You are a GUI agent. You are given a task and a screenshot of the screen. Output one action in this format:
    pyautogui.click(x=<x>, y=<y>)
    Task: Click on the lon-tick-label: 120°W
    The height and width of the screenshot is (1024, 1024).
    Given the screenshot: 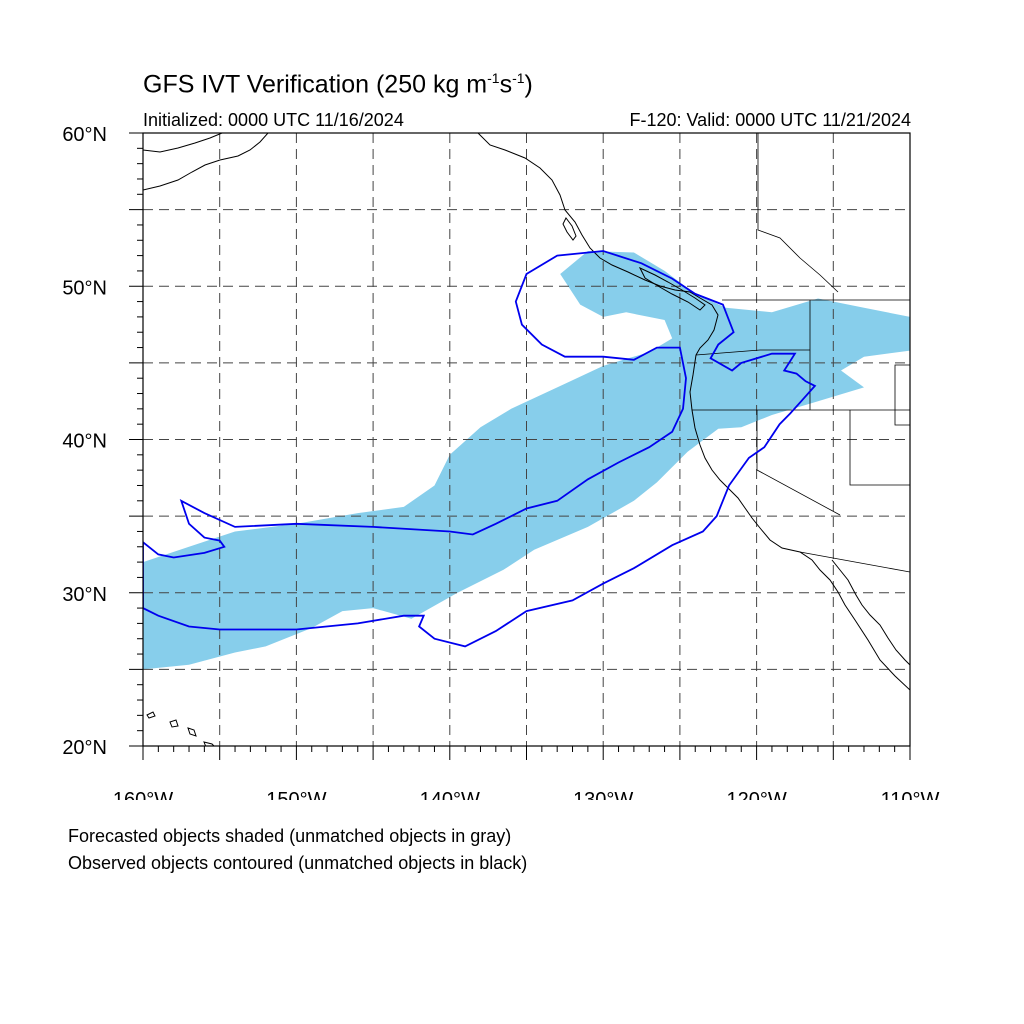 What is the action you would take?
    pyautogui.click(x=756, y=794)
    